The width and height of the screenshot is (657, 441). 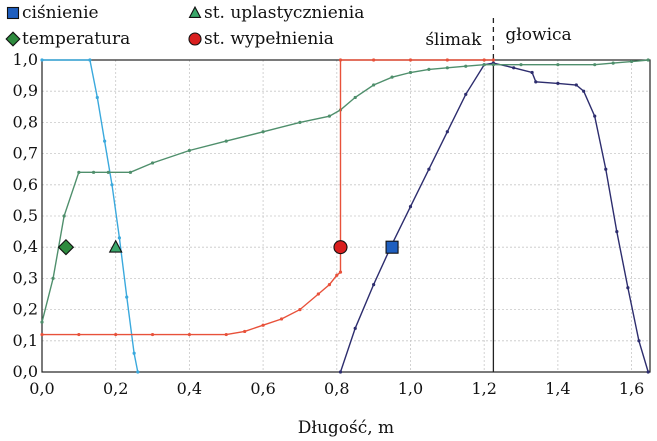 What do you see at coordinates (115, 246) in the screenshot?
I see `marker-st-uplastycznienia-triangle-icon` at bounding box center [115, 246].